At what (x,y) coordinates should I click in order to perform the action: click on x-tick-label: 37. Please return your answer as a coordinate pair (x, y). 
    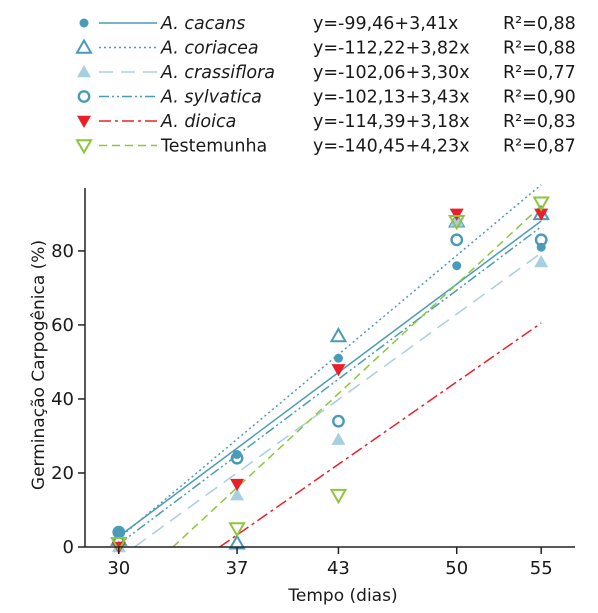
    Looking at the image, I should click on (237, 568).